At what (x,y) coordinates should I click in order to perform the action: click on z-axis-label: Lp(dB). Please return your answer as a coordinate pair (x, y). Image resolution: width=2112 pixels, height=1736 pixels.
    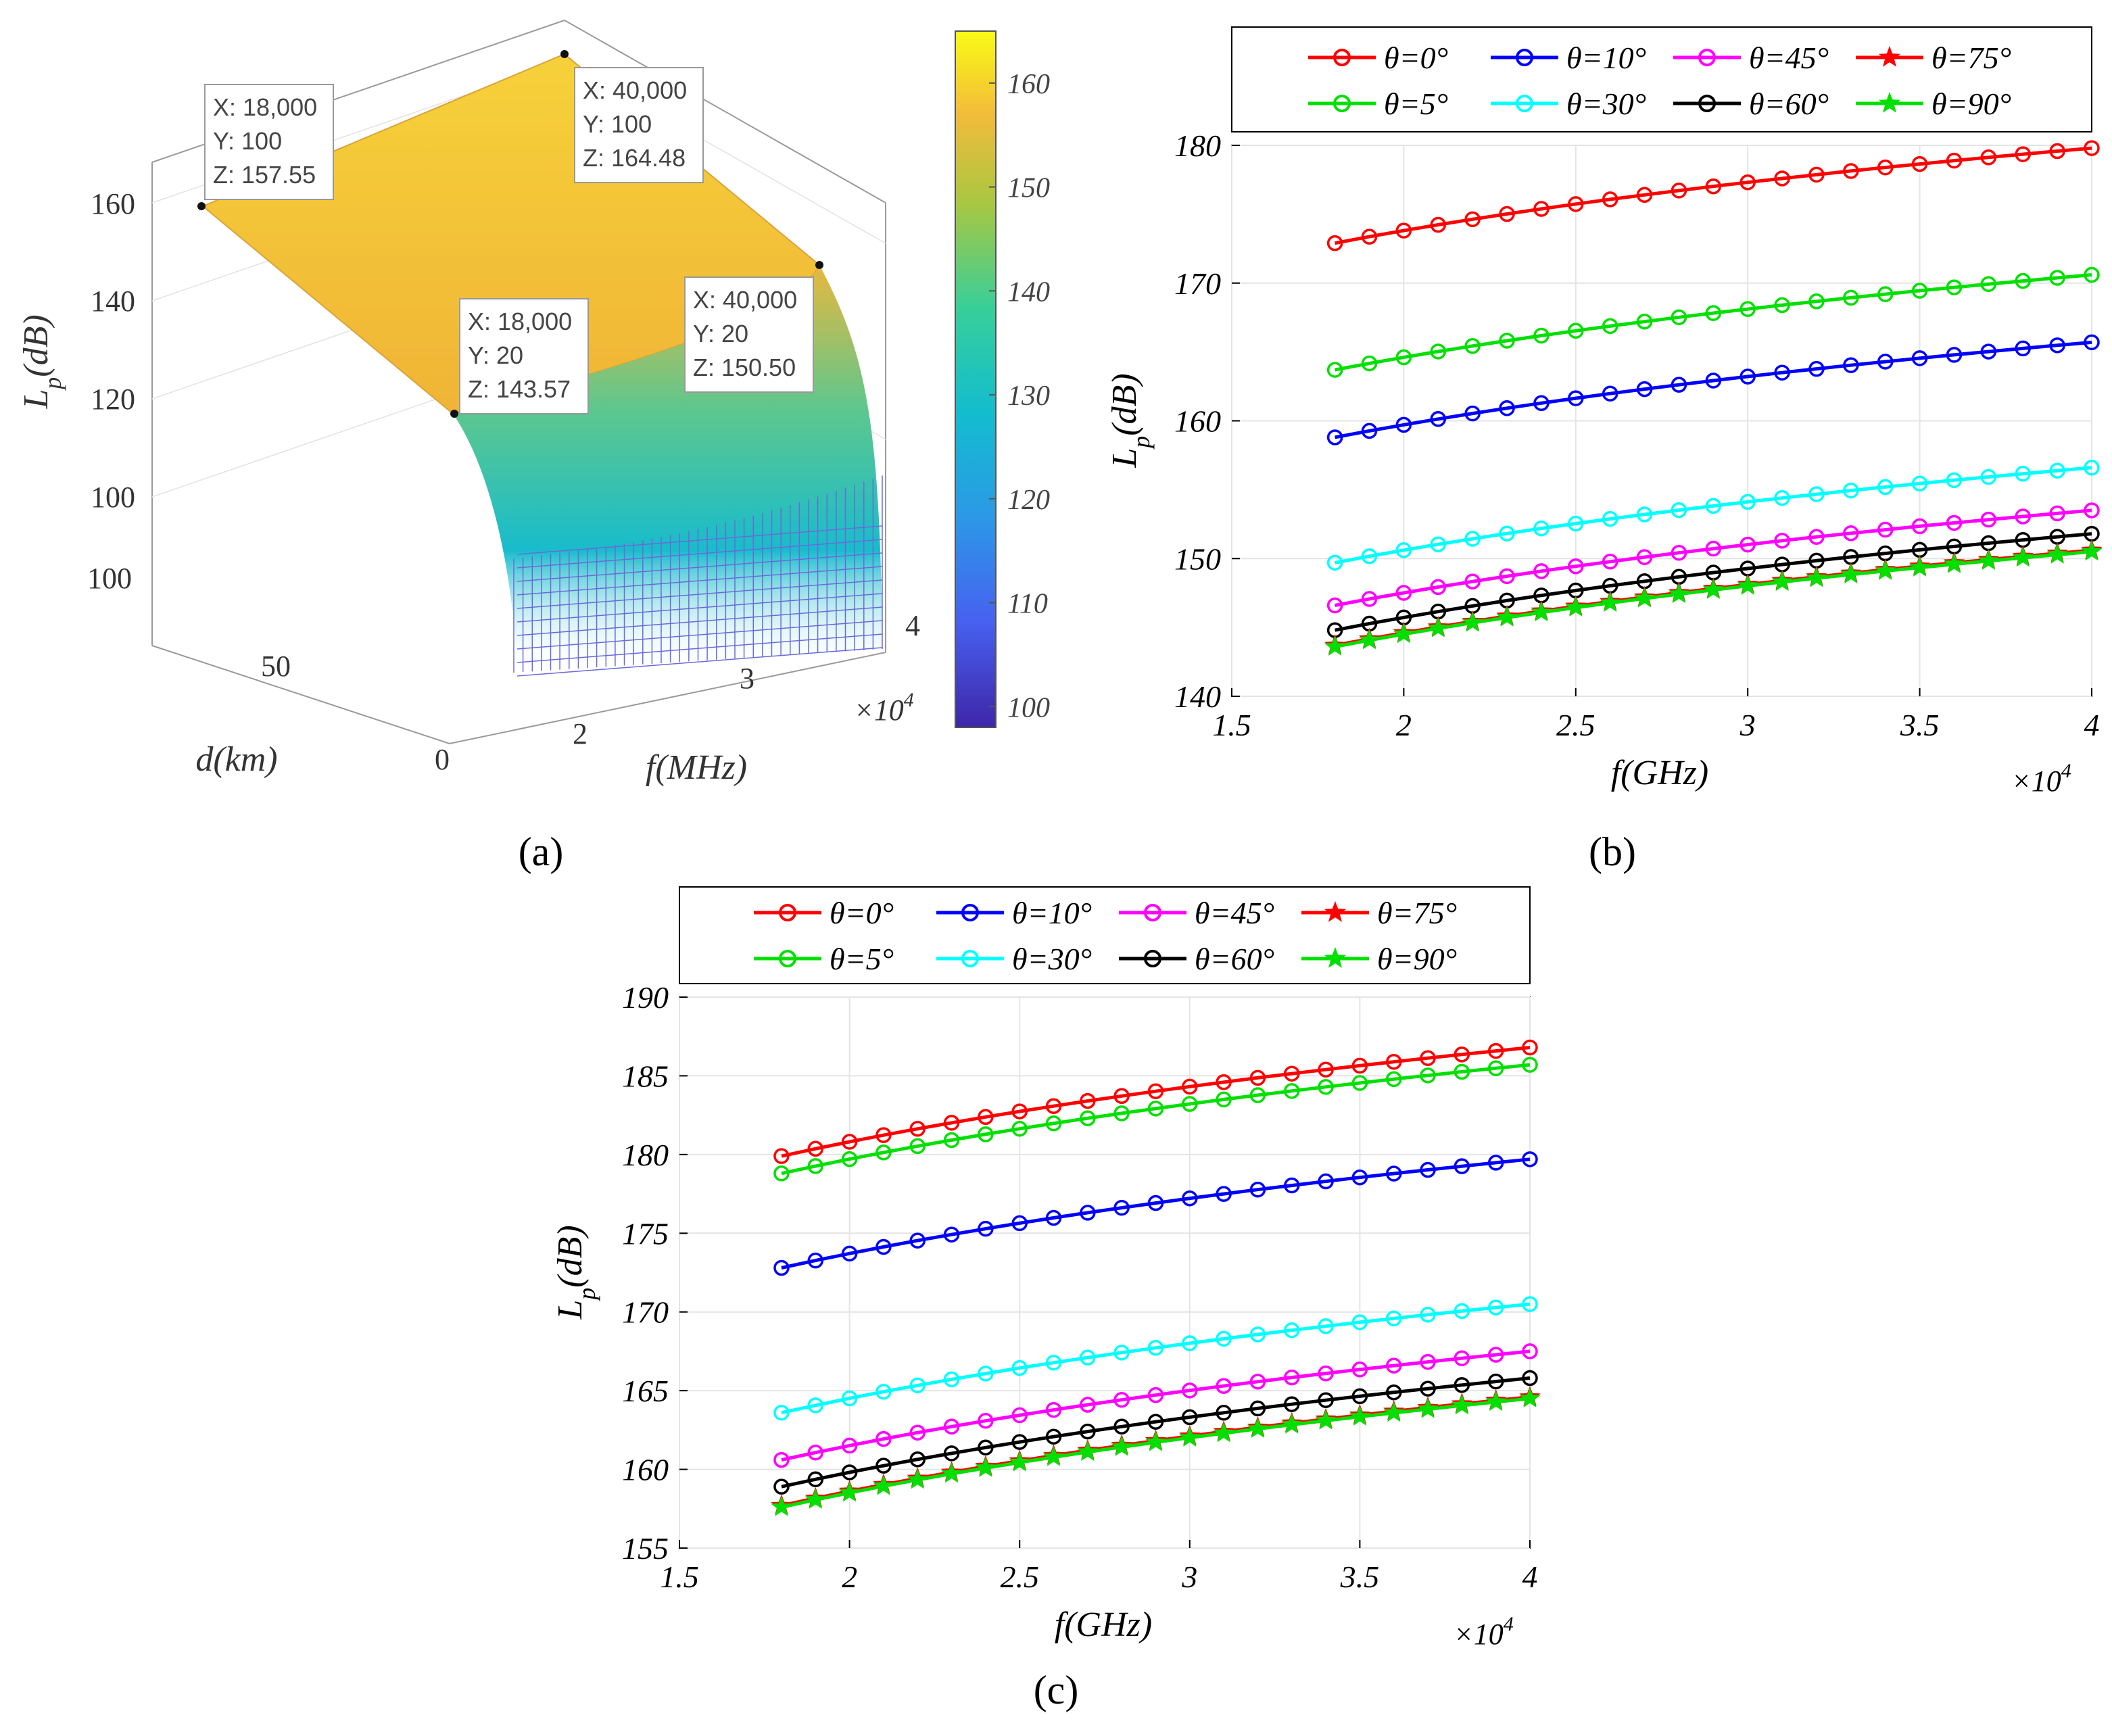
    Looking at the image, I should click on (41, 361).